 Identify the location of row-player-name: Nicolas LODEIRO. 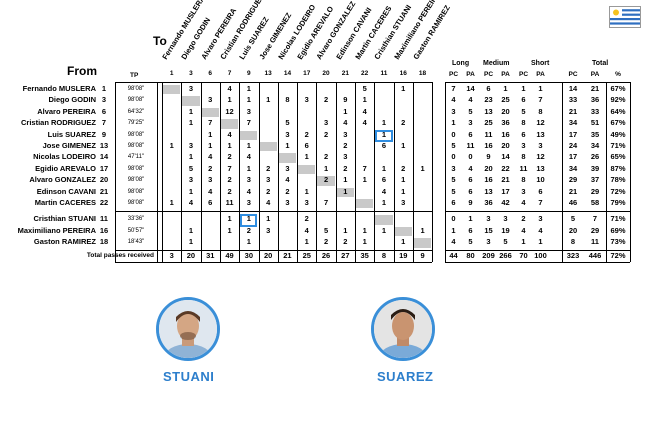
(64, 157).